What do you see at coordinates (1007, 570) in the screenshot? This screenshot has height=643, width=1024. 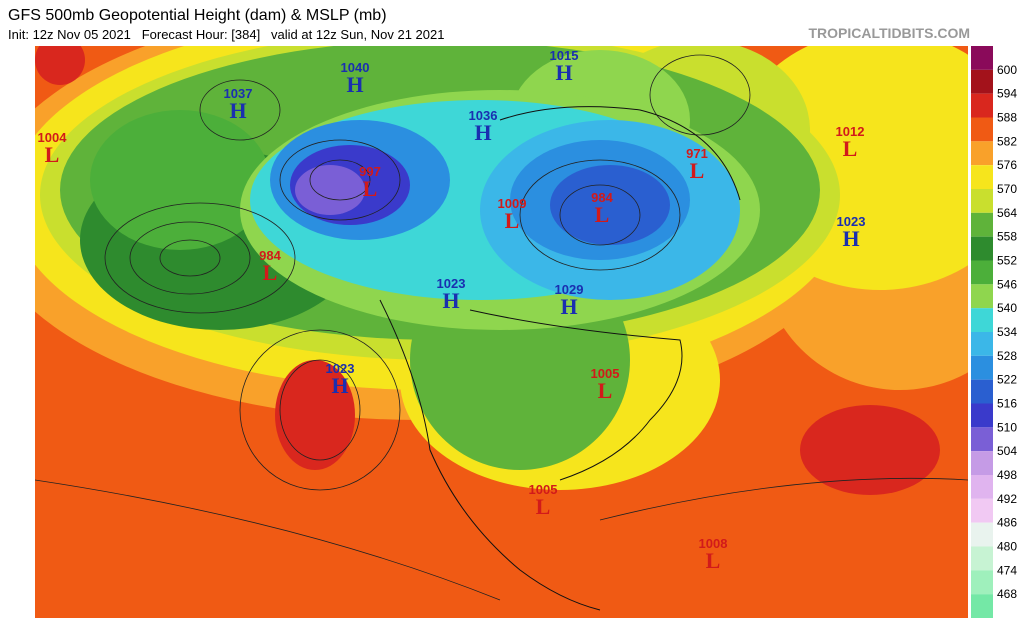 I see `colorbar-label: 474` at bounding box center [1007, 570].